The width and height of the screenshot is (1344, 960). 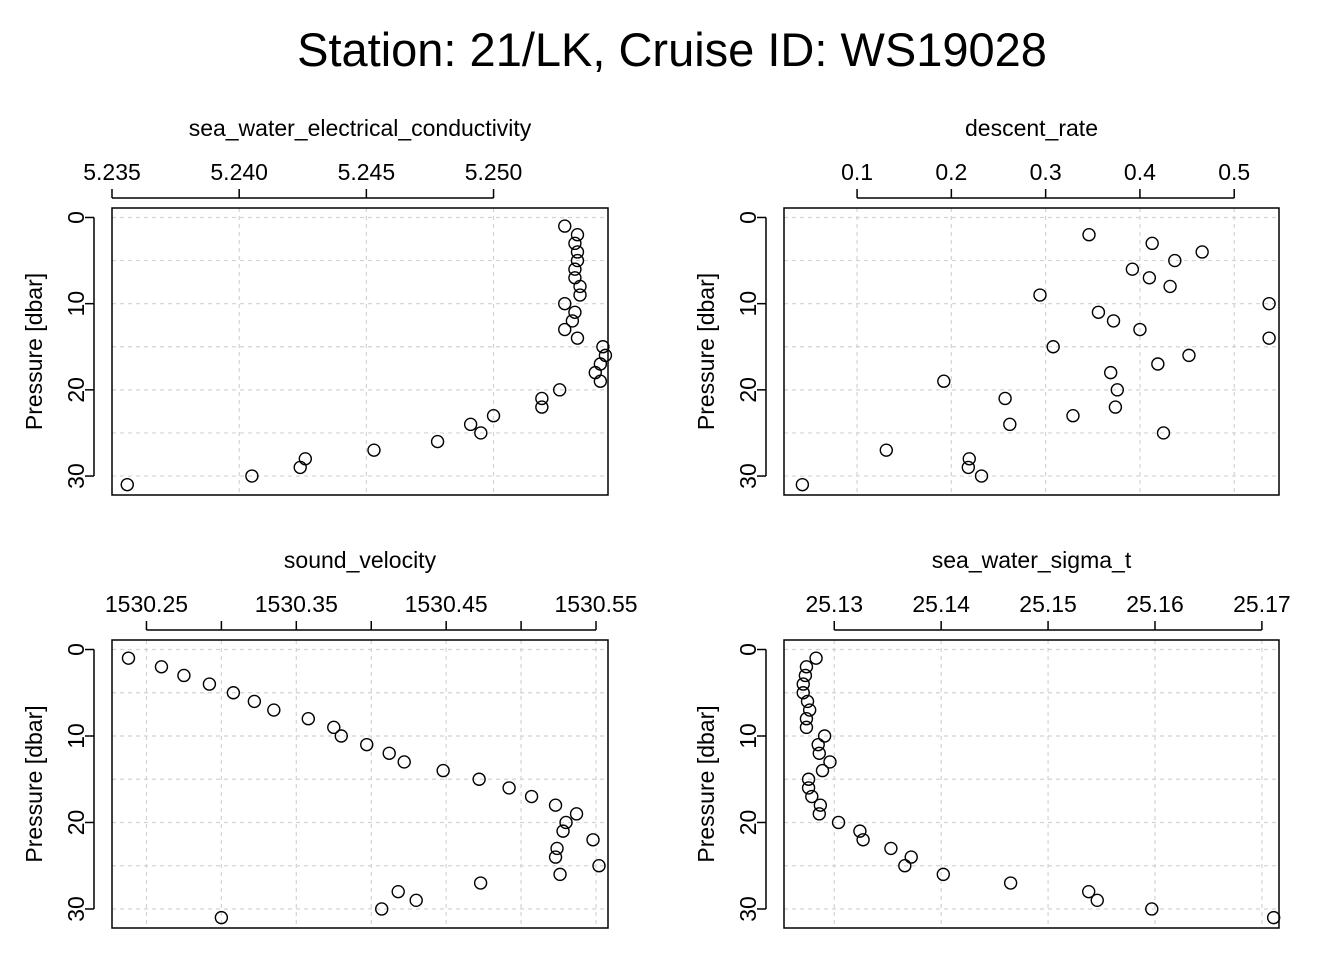 I want to click on x-tick-label: 5.245, so click(x=367, y=172).